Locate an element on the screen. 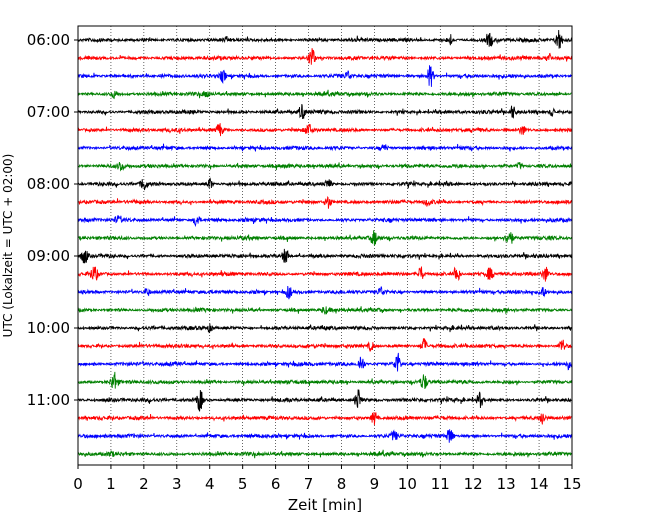 The image size is (650, 520). x-tick-label: 12 is located at coordinates (473, 484).